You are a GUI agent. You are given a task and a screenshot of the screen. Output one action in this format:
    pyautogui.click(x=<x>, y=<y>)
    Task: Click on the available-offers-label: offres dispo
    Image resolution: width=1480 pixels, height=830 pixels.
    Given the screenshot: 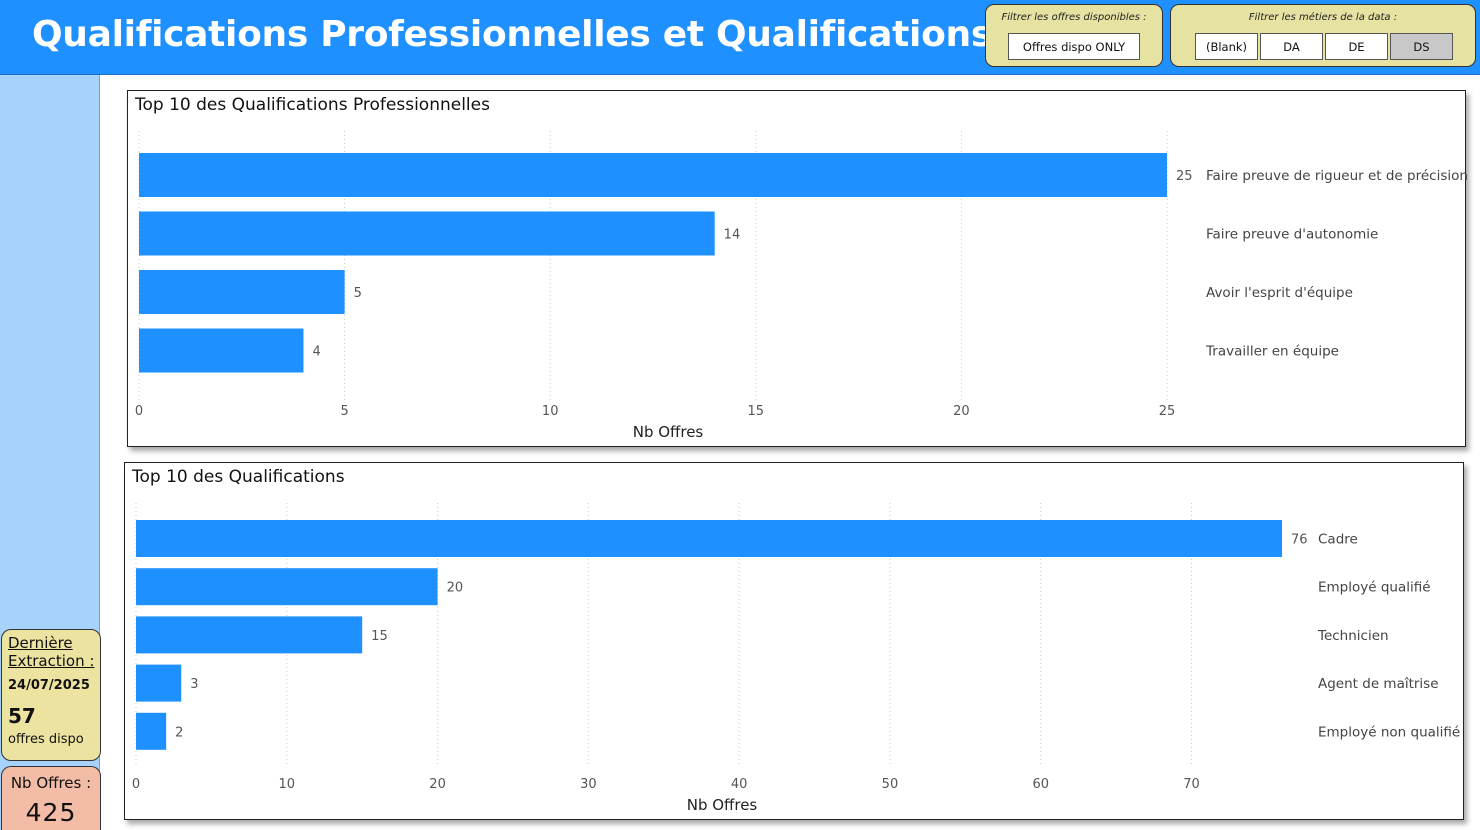 What is the action you would take?
    pyautogui.click(x=46, y=739)
    